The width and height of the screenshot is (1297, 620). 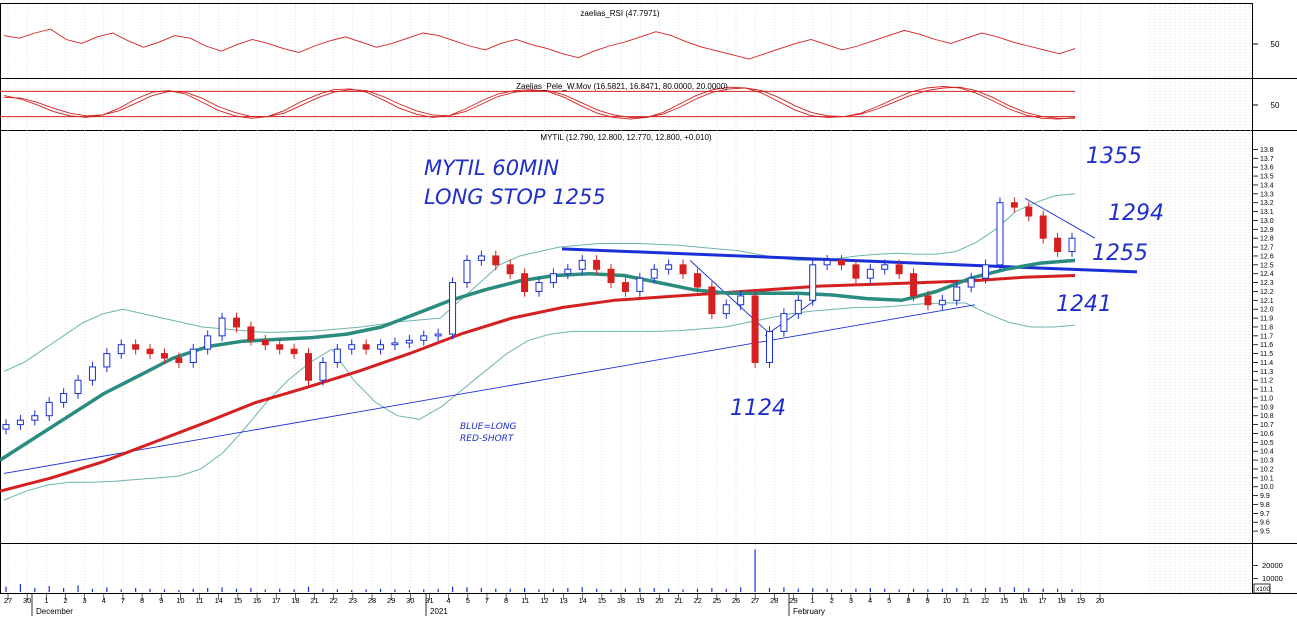 What do you see at coordinates (506, 600) in the screenshot?
I see `x-tick-label: 8` at bounding box center [506, 600].